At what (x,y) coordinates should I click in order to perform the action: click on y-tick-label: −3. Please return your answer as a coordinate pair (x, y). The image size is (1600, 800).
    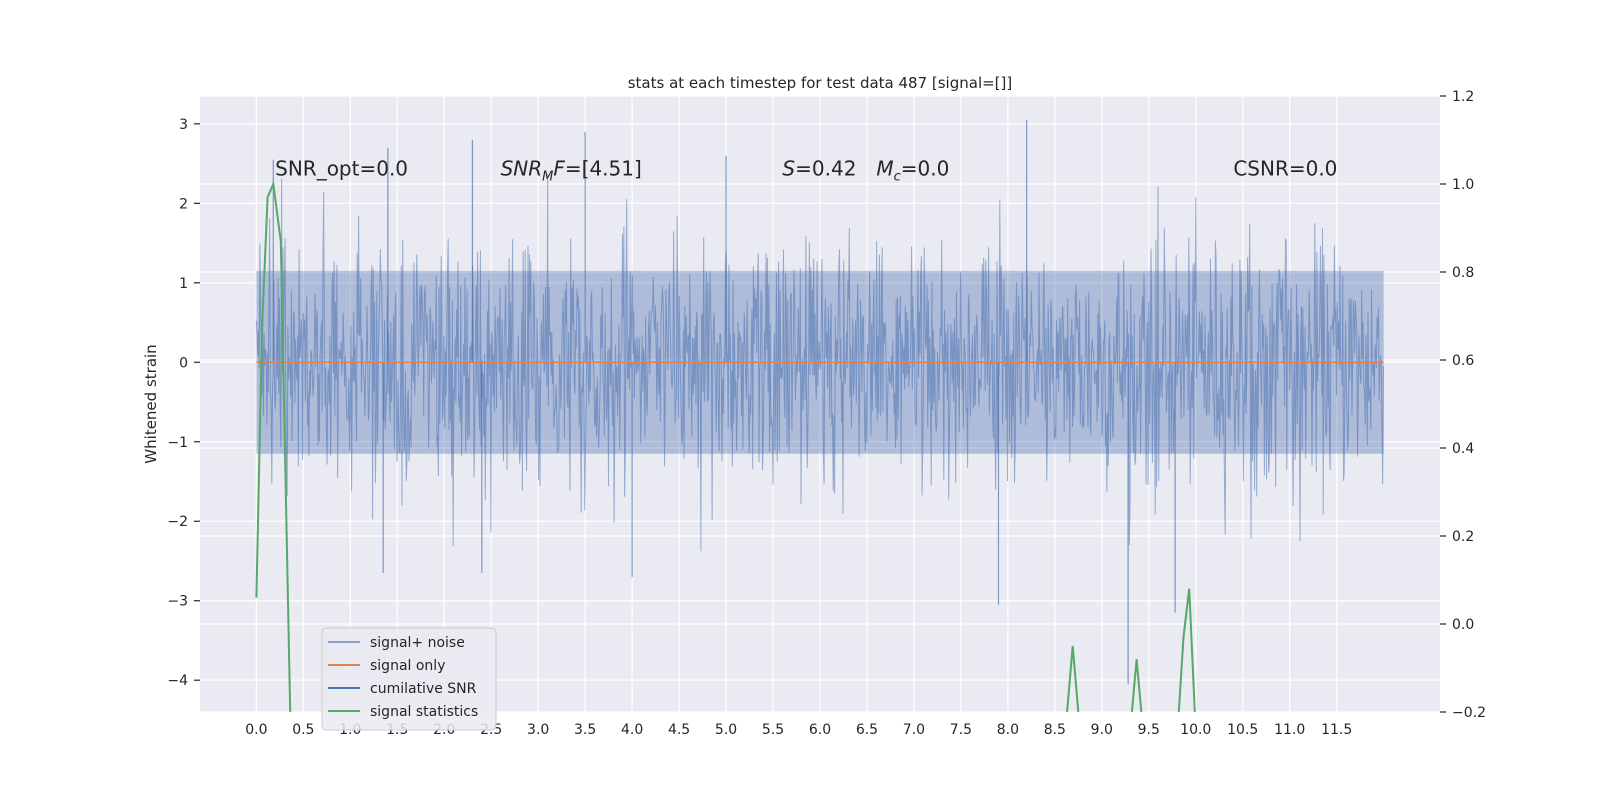
    Looking at the image, I should click on (177, 602).